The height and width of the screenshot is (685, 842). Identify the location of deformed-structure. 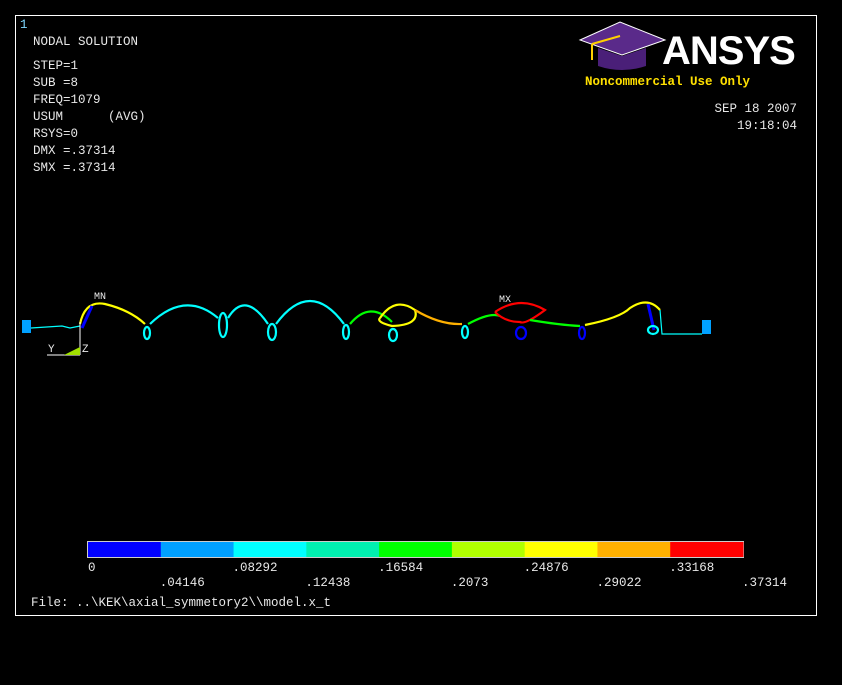
(366, 321).